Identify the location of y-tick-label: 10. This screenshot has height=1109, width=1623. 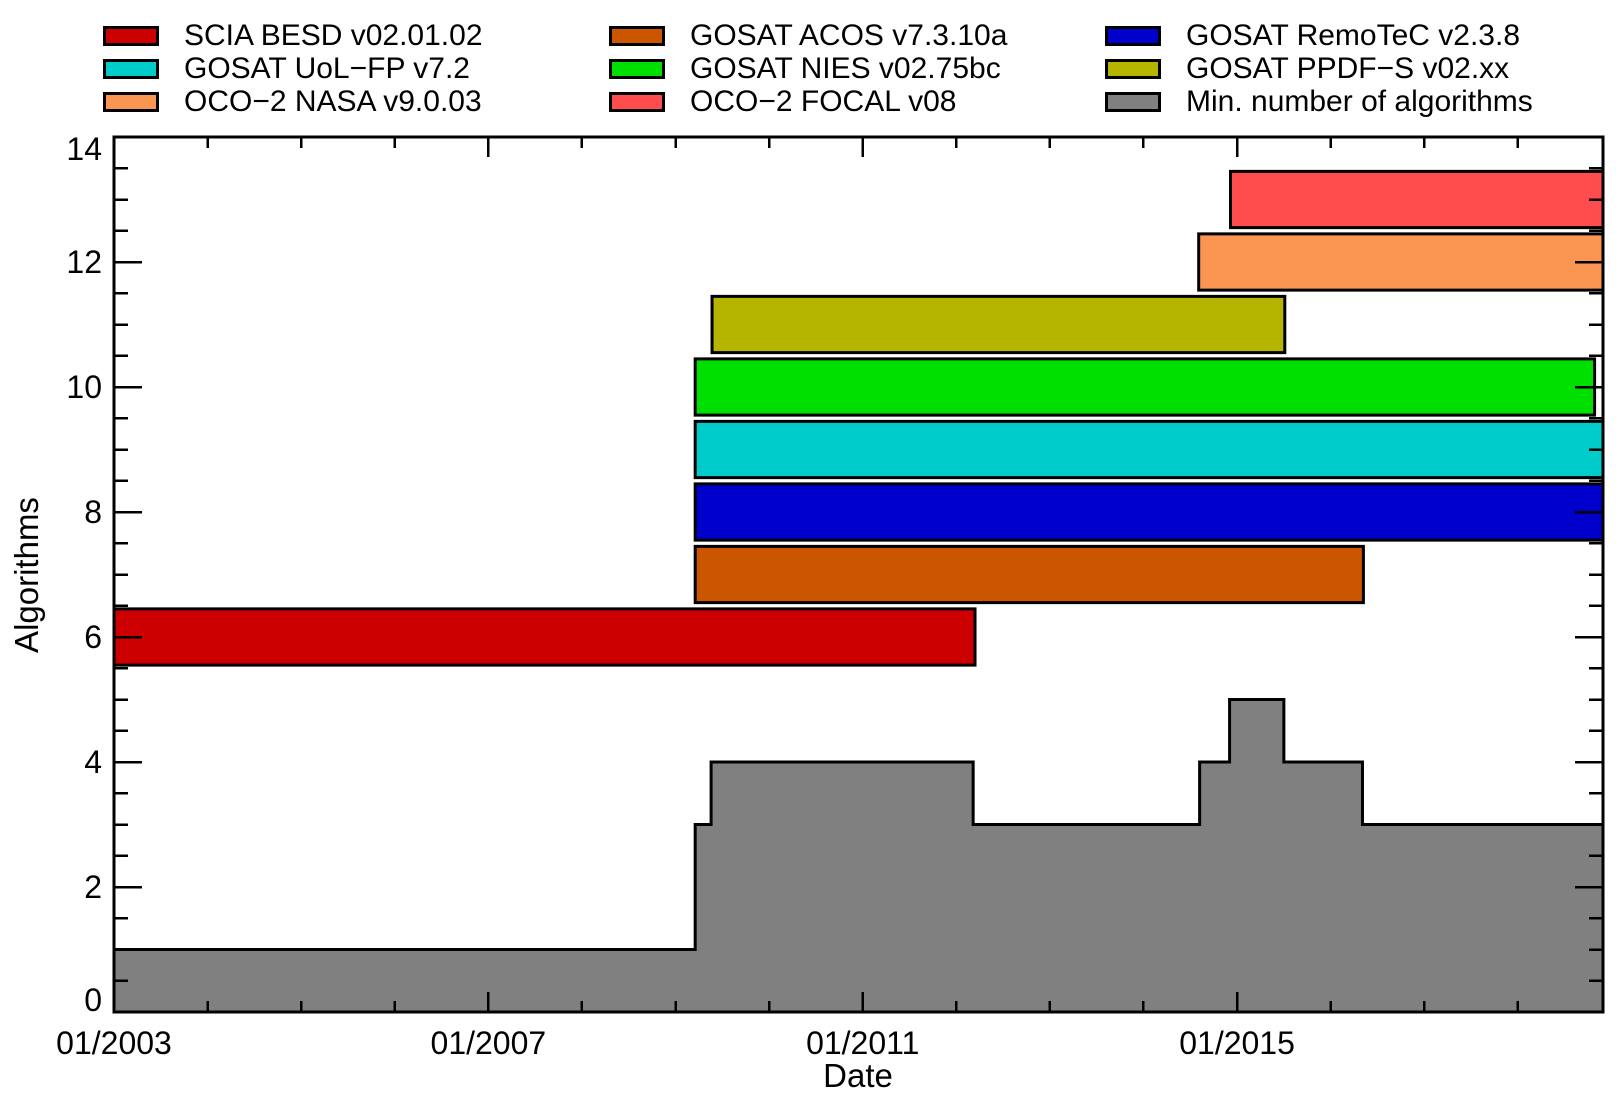
(84, 387).